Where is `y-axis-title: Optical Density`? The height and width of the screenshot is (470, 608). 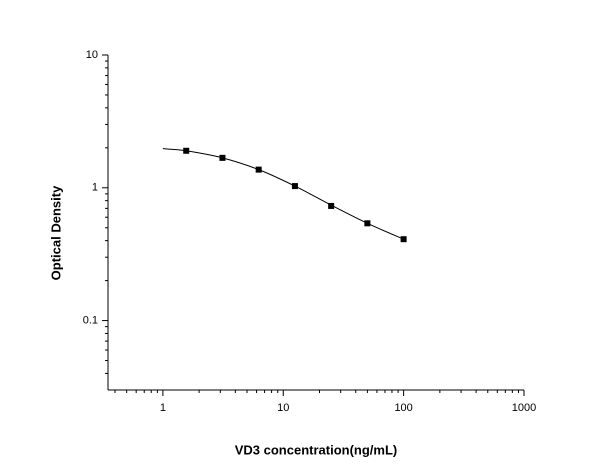
y-axis-title: Optical Density is located at coordinates (55, 232).